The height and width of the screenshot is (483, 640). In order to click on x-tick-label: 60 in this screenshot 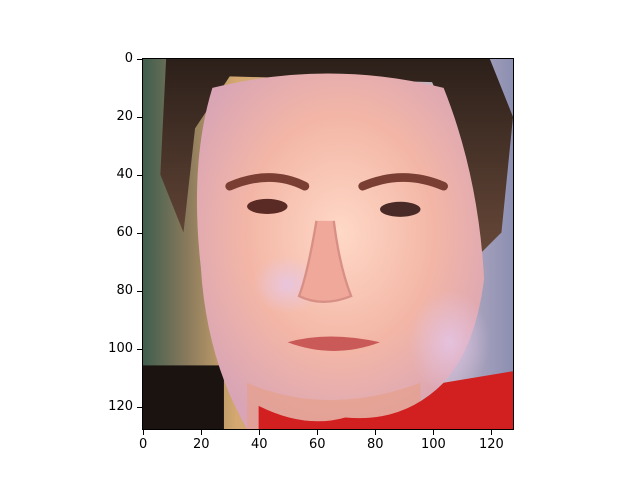, I will do `click(317, 444)`.